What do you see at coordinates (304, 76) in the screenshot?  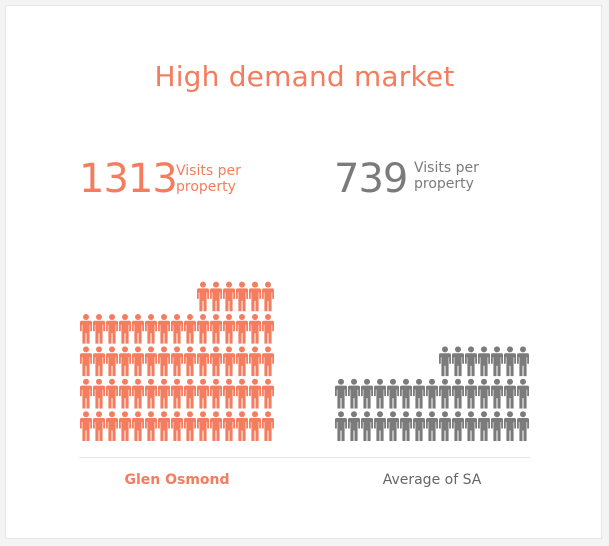 I see `chart-title: High demand market` at bounding box center [304, 76].